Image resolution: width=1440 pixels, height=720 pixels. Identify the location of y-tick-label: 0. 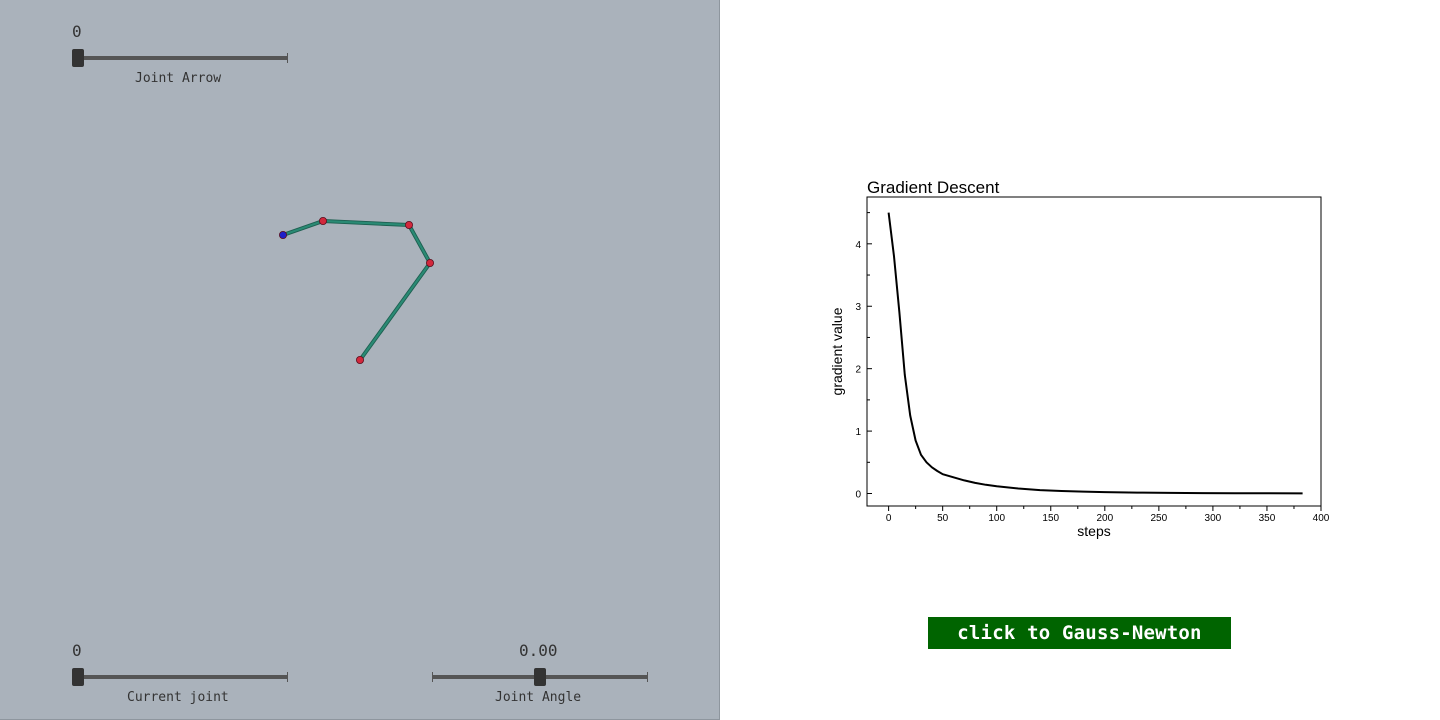
(858, 495).